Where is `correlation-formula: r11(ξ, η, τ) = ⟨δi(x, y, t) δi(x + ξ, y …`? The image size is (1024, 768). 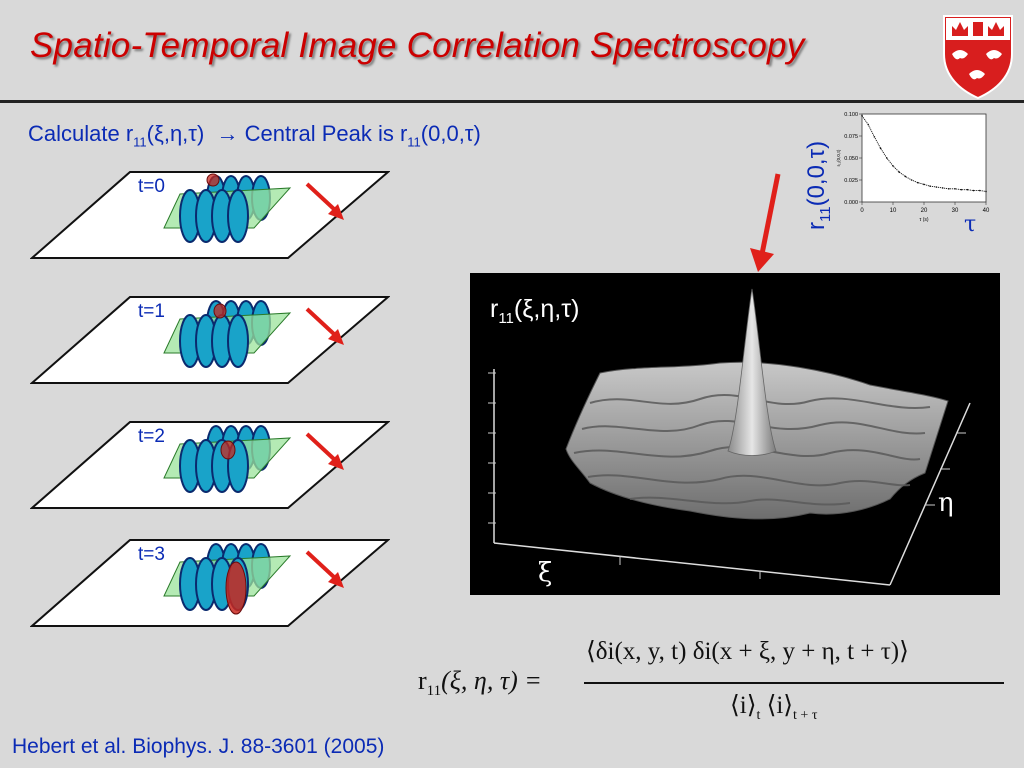 correlation-formula: r11(ξ, η, τ) = ⟨δi(x, y, t) δi(x + ξ, y … is located at coordinates (718, 682).